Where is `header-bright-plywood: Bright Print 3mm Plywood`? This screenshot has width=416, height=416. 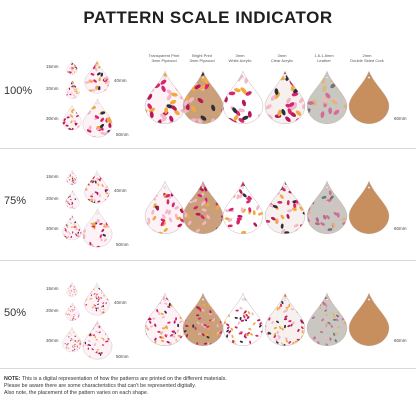
header-bright-plywood: Bright Print 3mm Plywood is located at coordinates (202, 58).